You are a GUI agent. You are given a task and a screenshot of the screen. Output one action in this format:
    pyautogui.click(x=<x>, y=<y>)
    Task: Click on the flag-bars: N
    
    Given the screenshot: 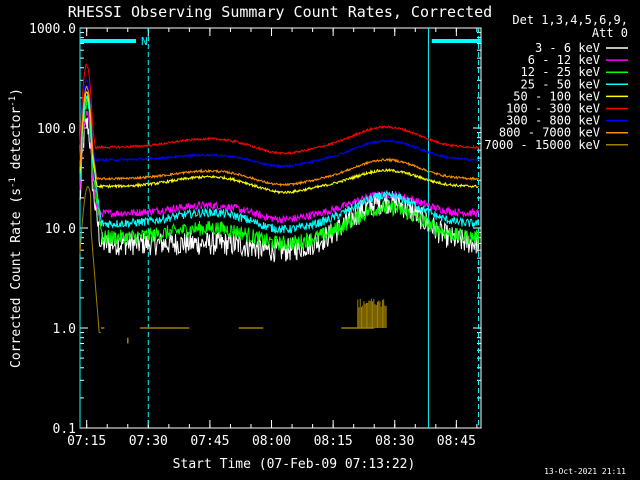 What is the action you would take?
    pyautogui.click(x=280, y=41)
    